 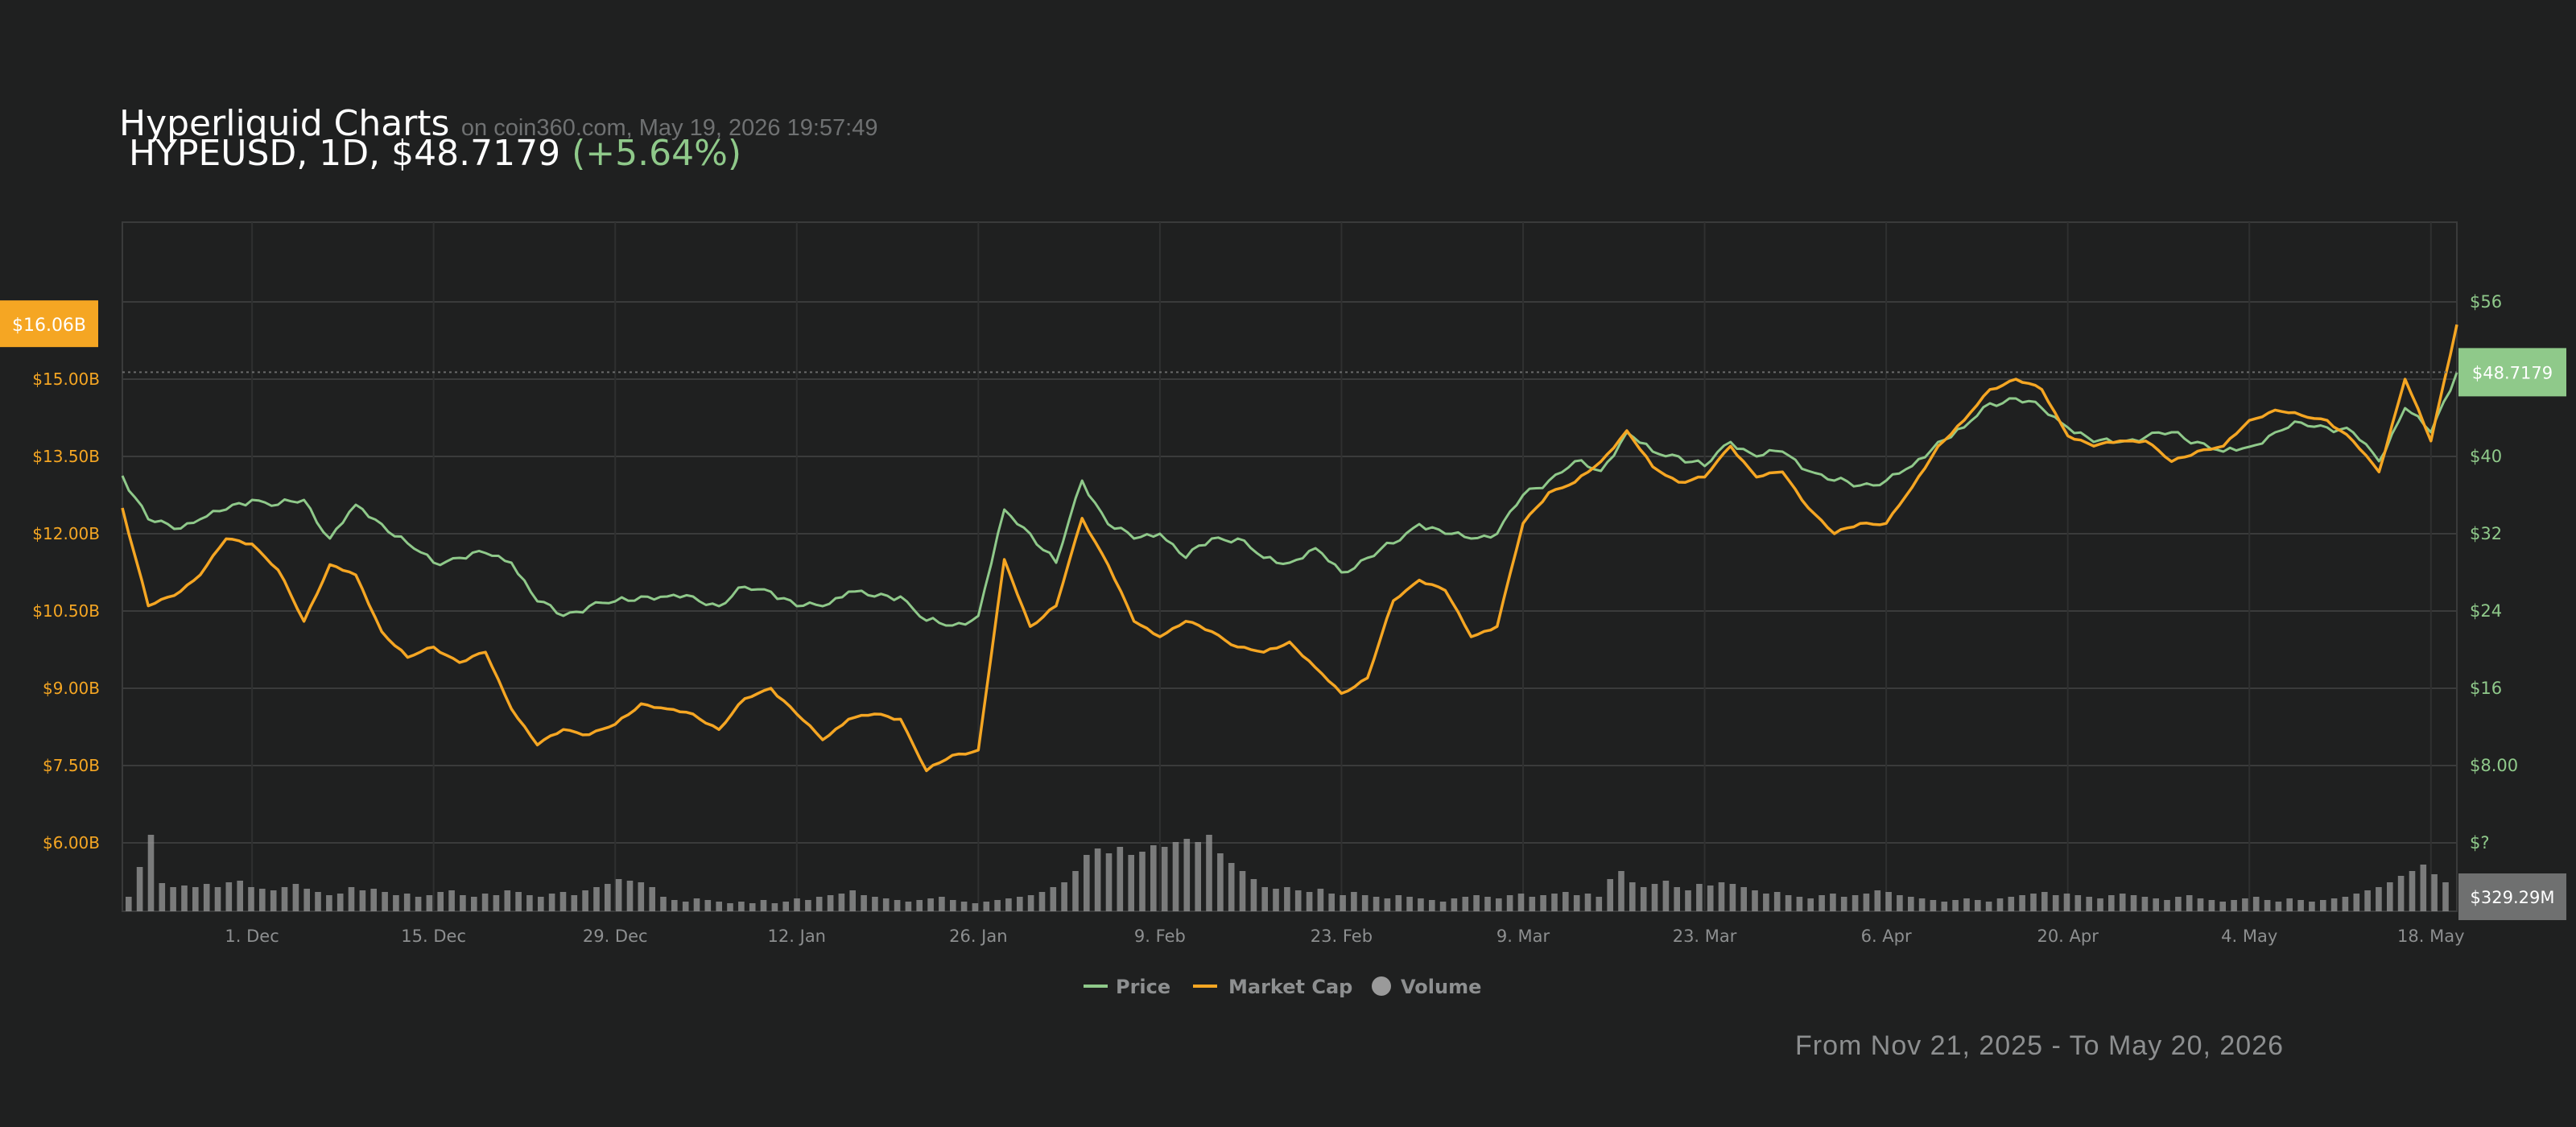 I want to click on legend-item-volume: Volume, so click(x=1426, y=987).